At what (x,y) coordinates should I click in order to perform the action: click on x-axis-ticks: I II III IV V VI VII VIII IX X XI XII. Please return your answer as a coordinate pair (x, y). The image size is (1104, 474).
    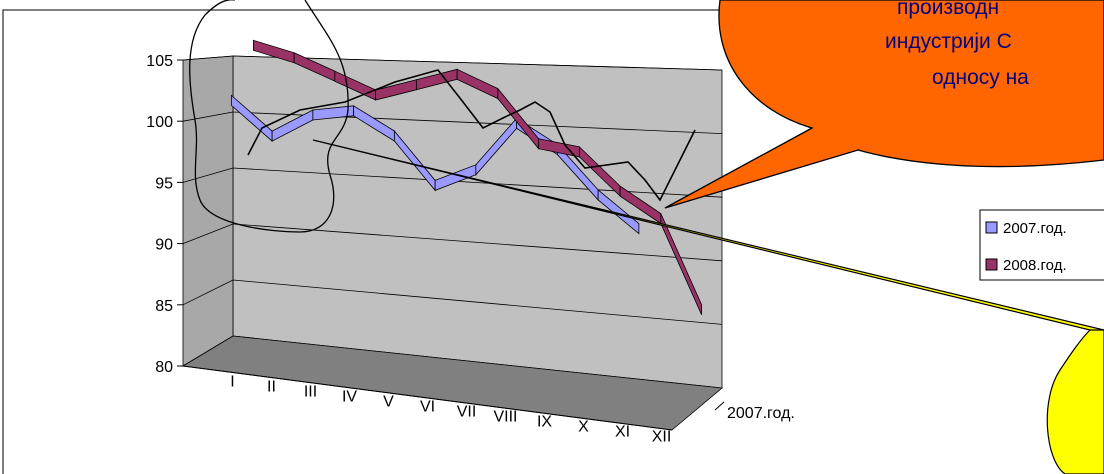
    Looking at the image, I should click on (427, 405).